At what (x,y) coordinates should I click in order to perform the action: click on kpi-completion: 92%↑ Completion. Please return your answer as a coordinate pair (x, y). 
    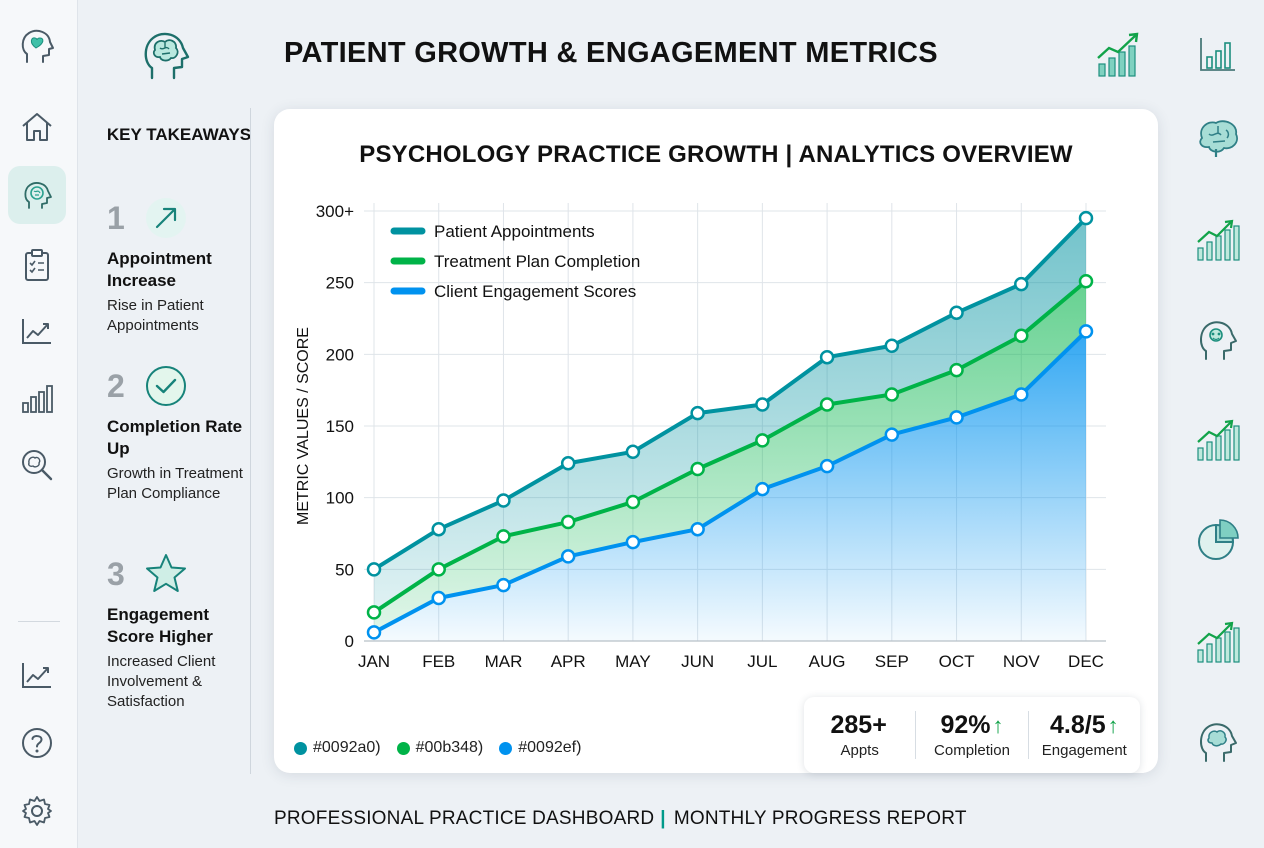
    Looking at the image, I should click on (971, 735).